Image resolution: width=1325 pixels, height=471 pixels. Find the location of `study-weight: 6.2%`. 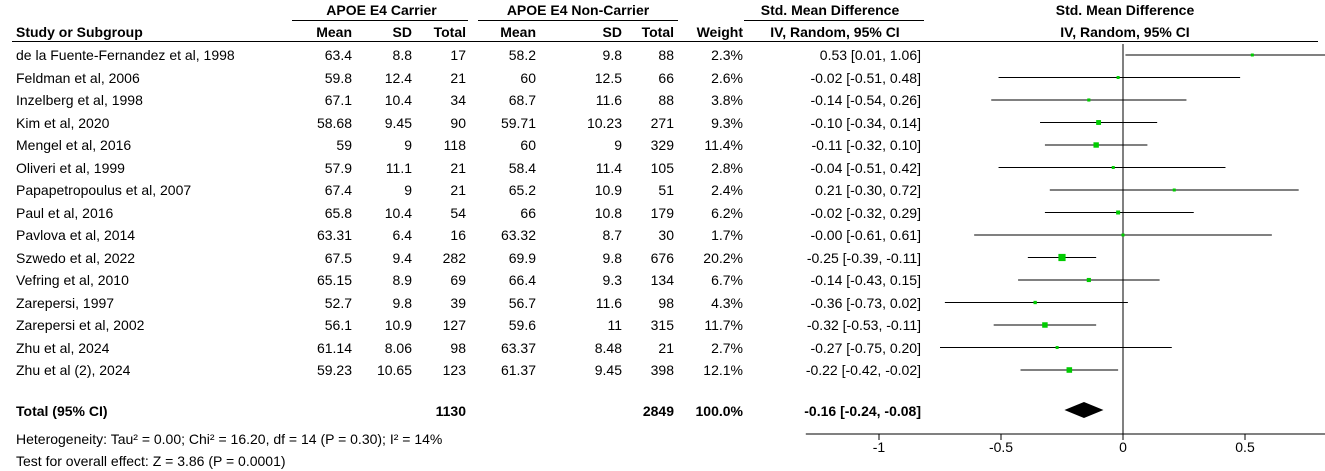

study-weight: 6.2% is located at coordinates (727, 212).